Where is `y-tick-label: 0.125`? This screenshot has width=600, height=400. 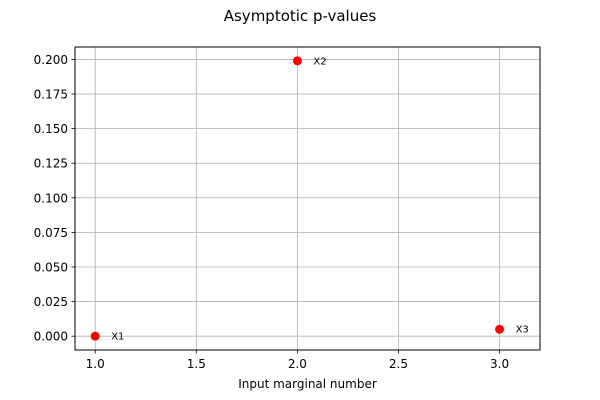
y-tick-label: 0.125 is located at coordinates (51, 164).